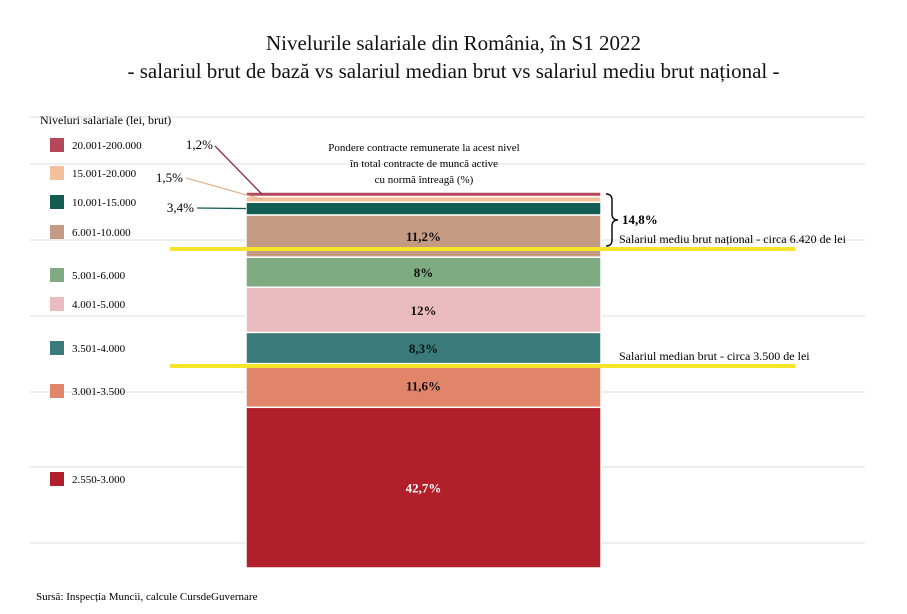  I want to click on data-label: 1,5%, so click(169, 177).